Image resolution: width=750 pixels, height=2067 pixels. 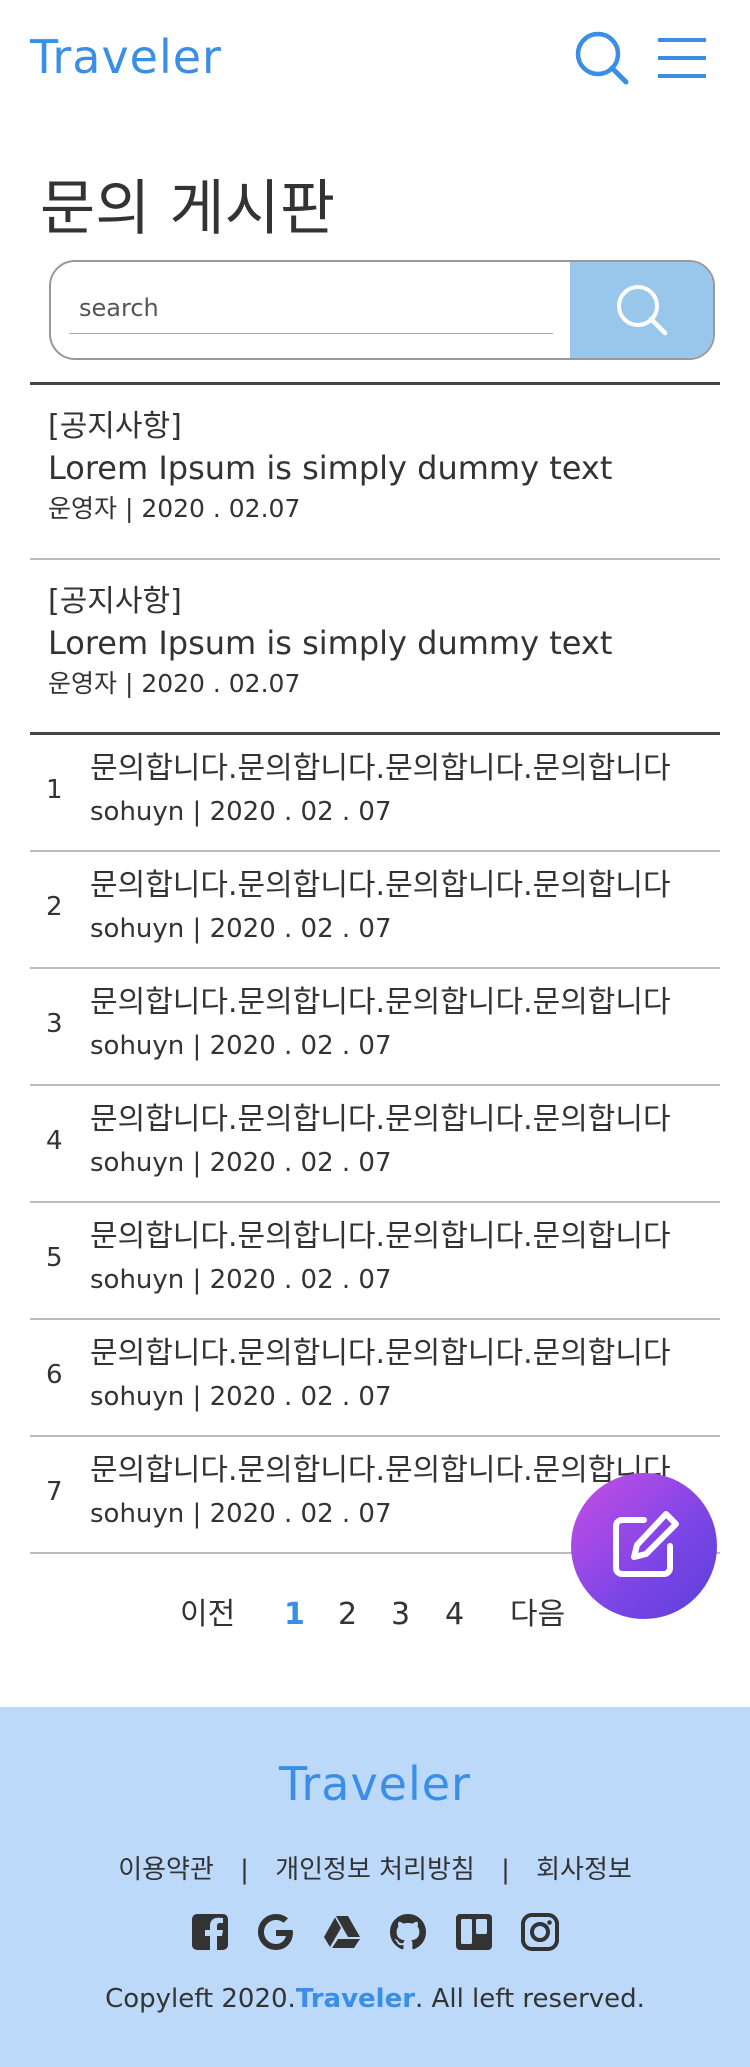 I want to click on page-title: 문의 게시판, so click(x=188, y=209).